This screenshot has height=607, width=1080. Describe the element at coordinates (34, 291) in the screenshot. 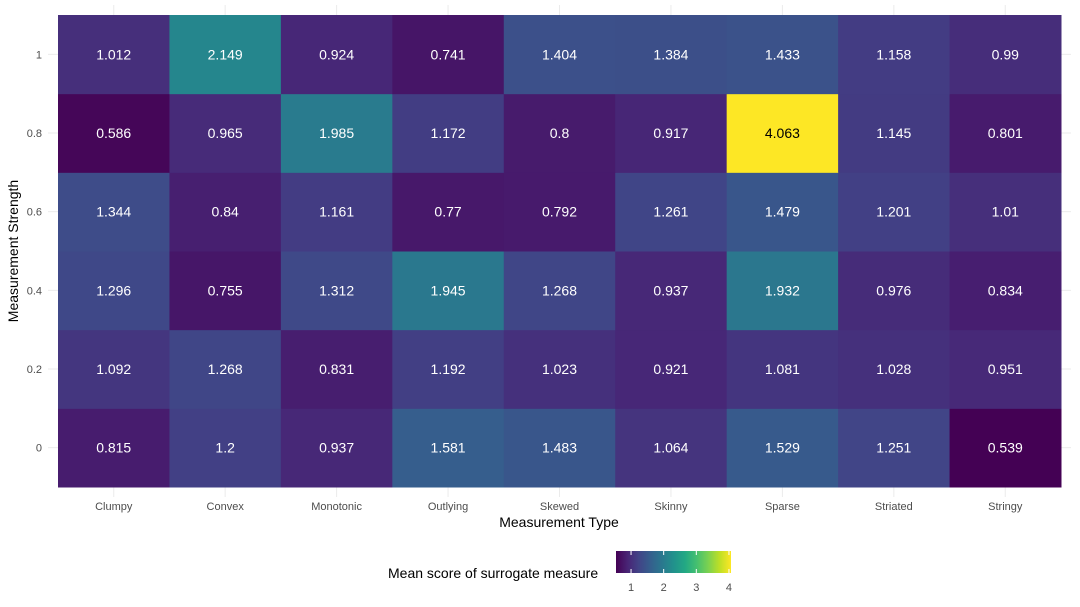

I see `y-tick-label: 0.4` at that location.